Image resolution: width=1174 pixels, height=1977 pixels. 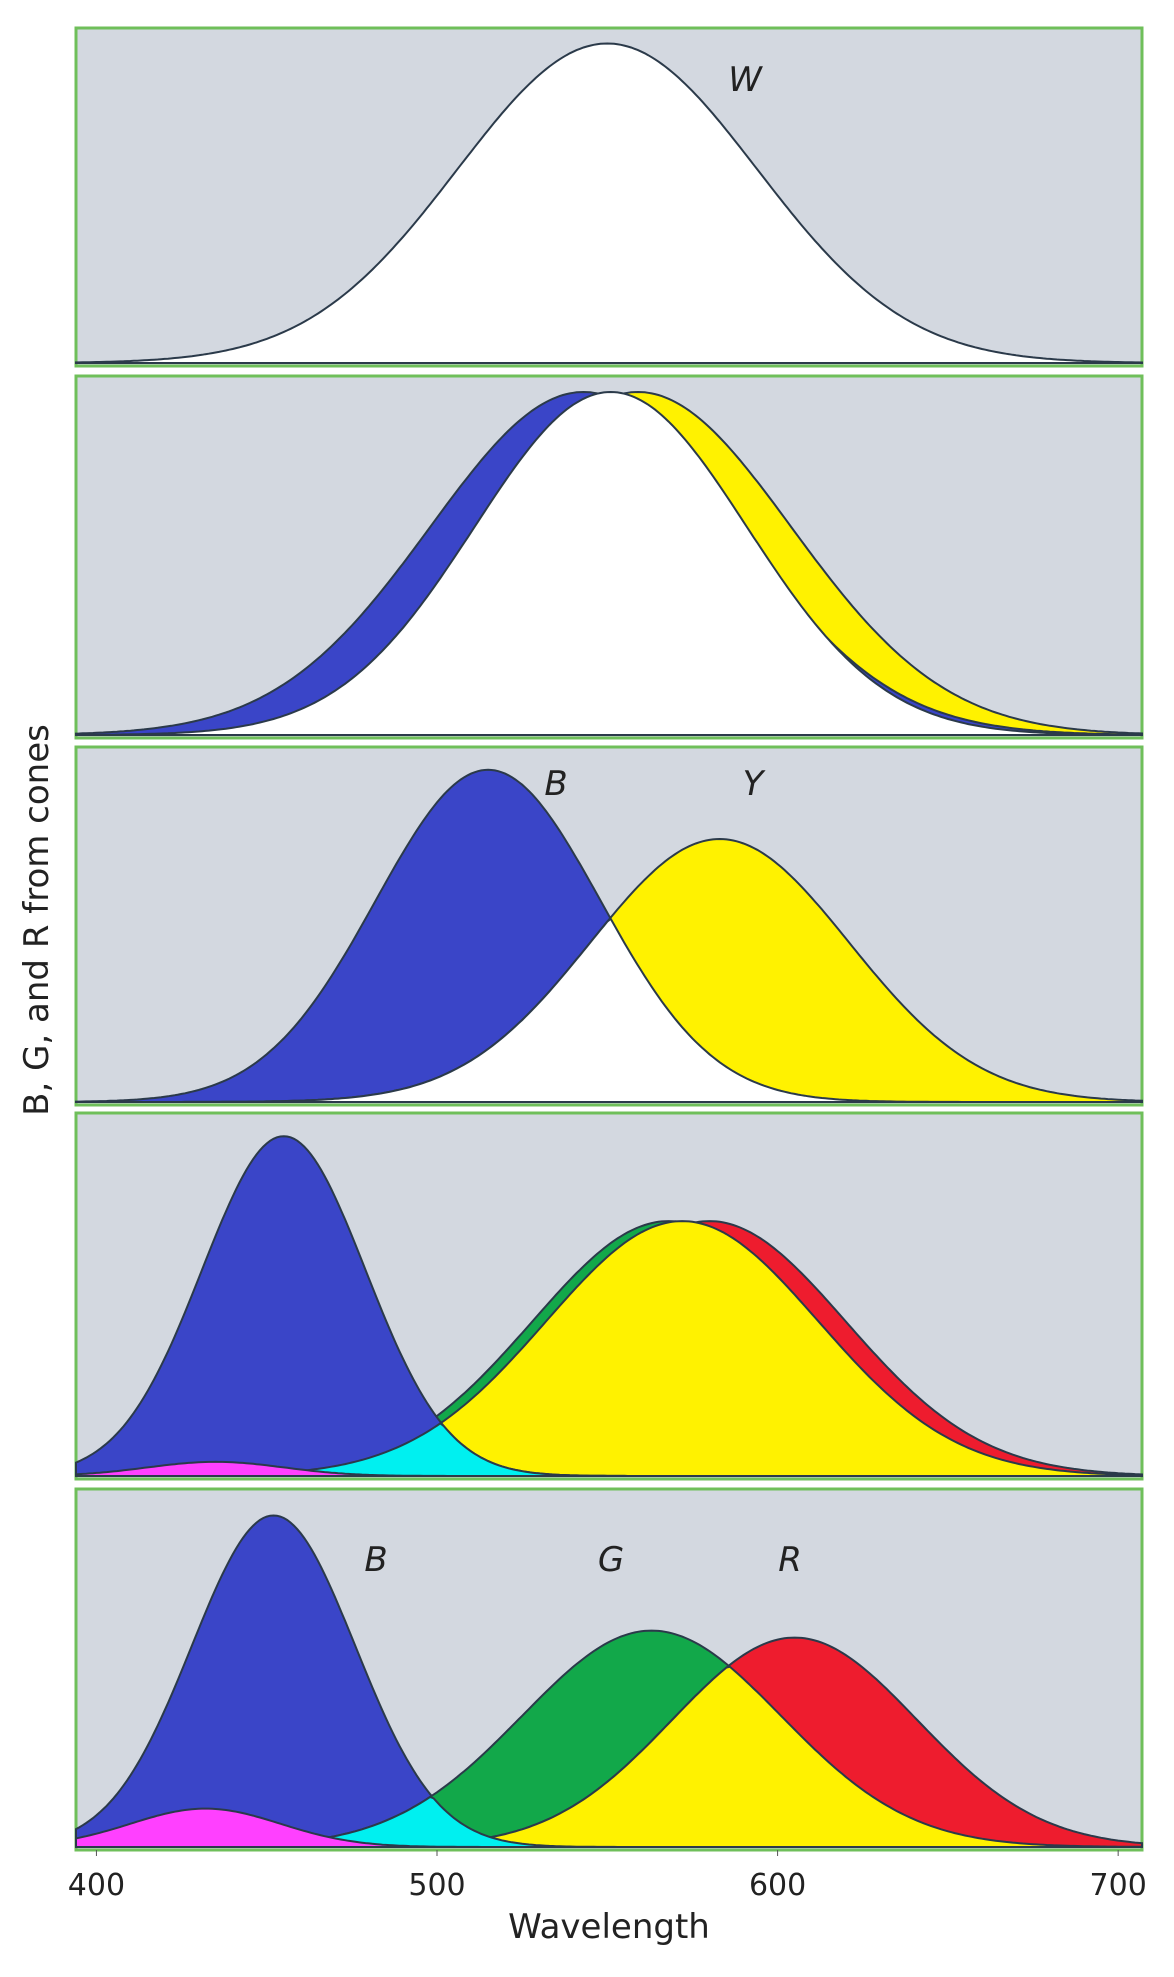 I want to click on x-tick-label: 600, so click(x=777, y=1885).